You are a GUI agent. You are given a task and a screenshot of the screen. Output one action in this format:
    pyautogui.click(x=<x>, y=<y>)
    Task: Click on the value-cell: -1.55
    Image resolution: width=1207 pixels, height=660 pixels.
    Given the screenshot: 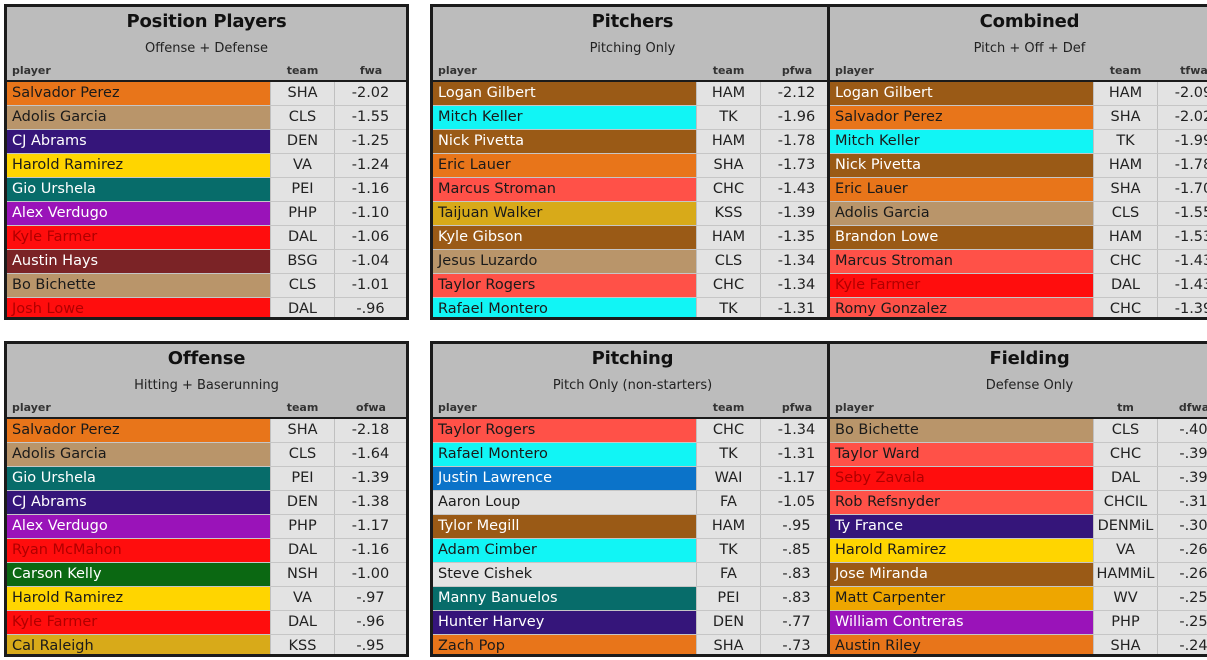 What is the action you would take?
    pyautogui.click(x=370, y=117)
    